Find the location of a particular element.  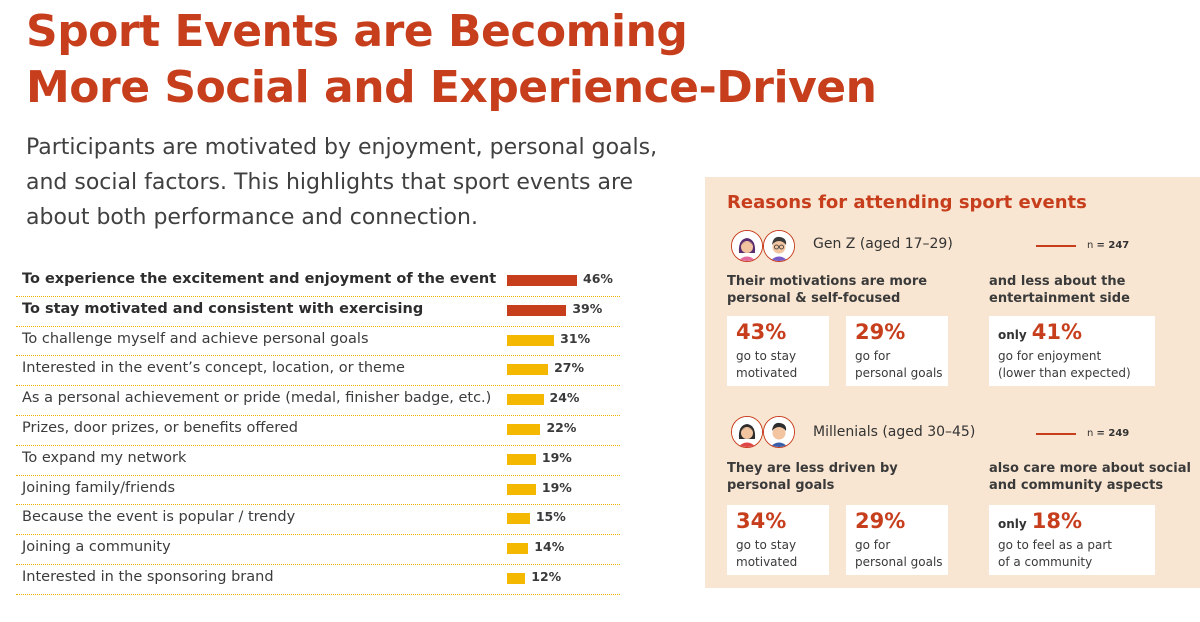

category-label: Interested in the sponsoring brand is located at coordinates (148, 577).